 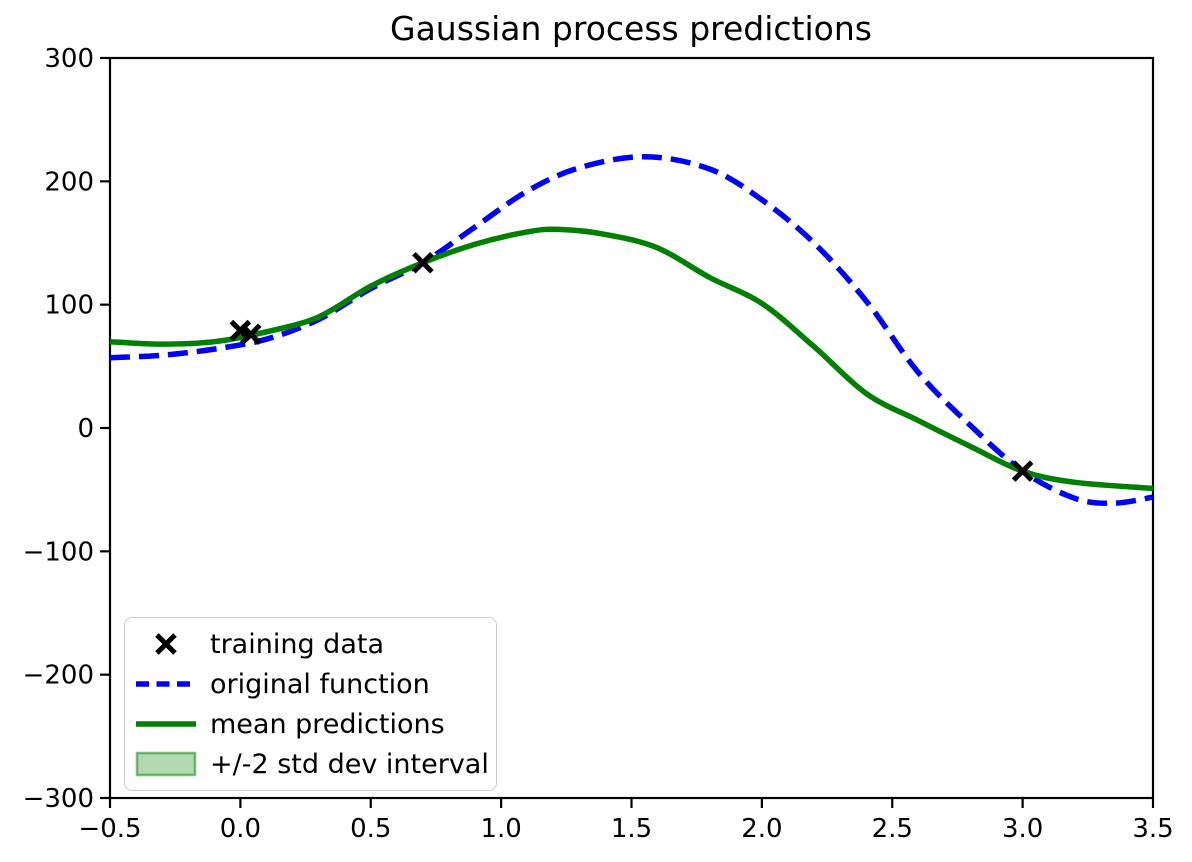 What do you see at coordinates (297, 644) in the screenshot?
I see `legend-label: training data` at bounding box center [297, 644].